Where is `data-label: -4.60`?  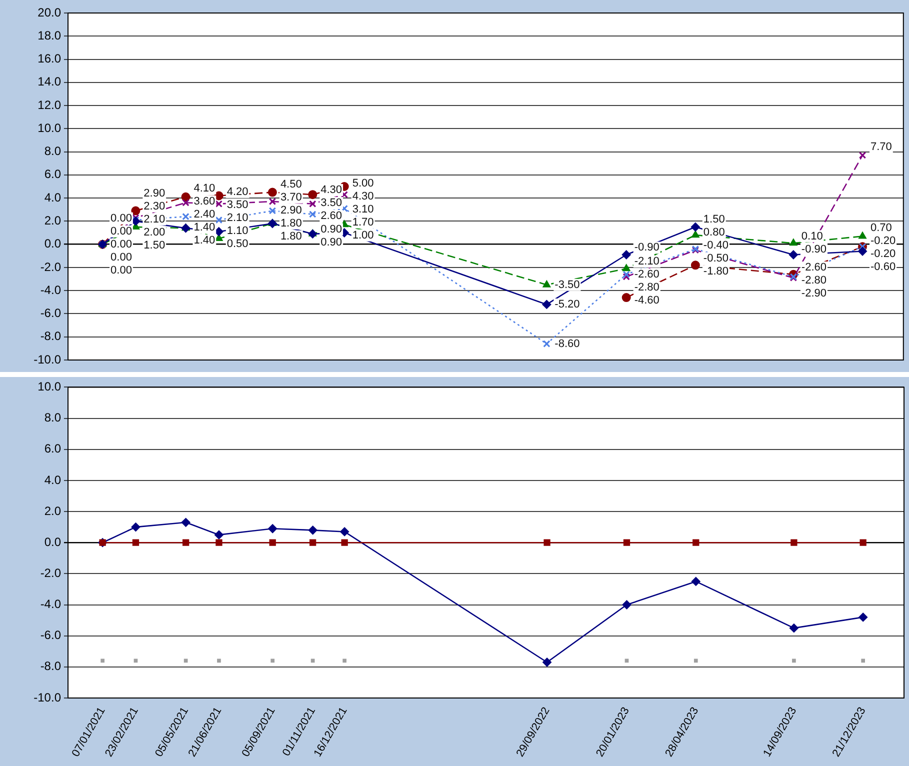
data-label: -4.60 is located at coordinates (647, 300).